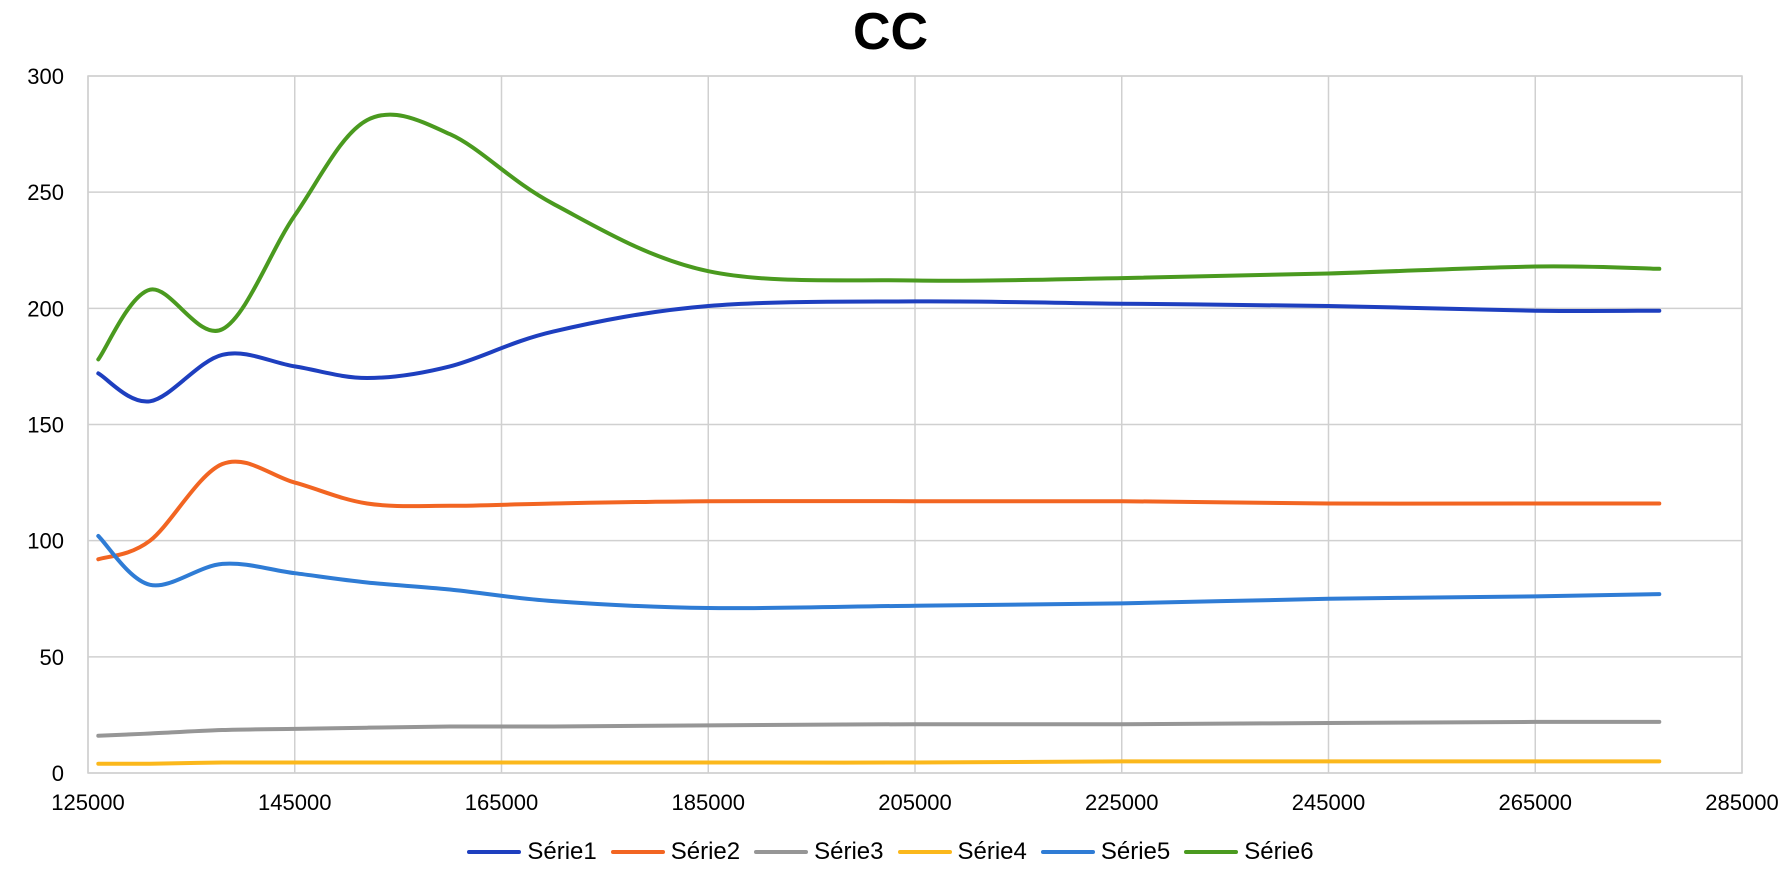 The width and height of the screenshot is (1781, 883). What do you see at coordinates (501, 802) in the screenshot?
I see `x-tick-label: 165000` at bounding box center [501, 802].